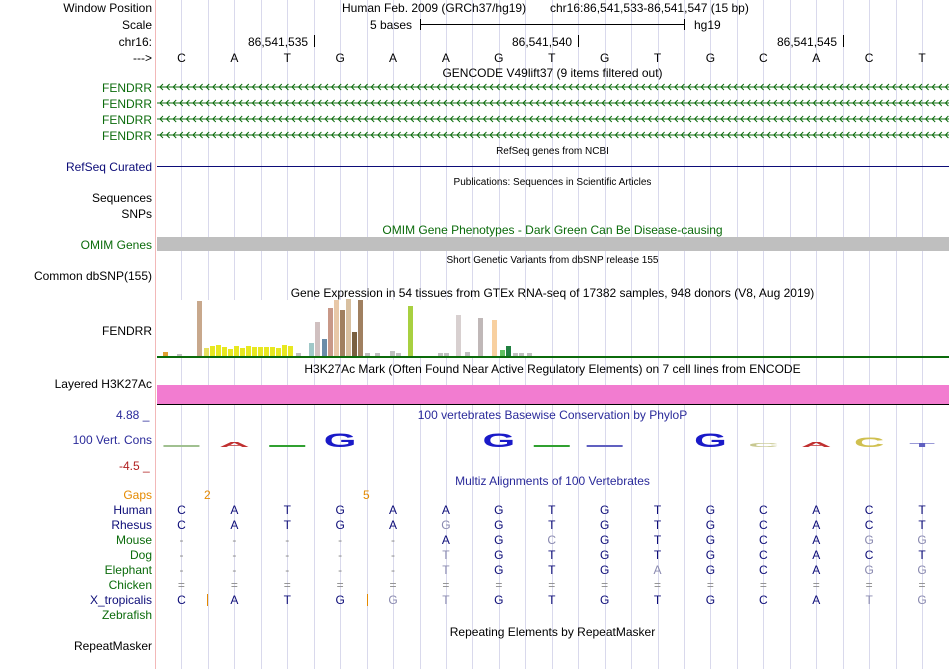 The image size is (950, 669). I want to click on aligned-base: G, so click(604, 555).